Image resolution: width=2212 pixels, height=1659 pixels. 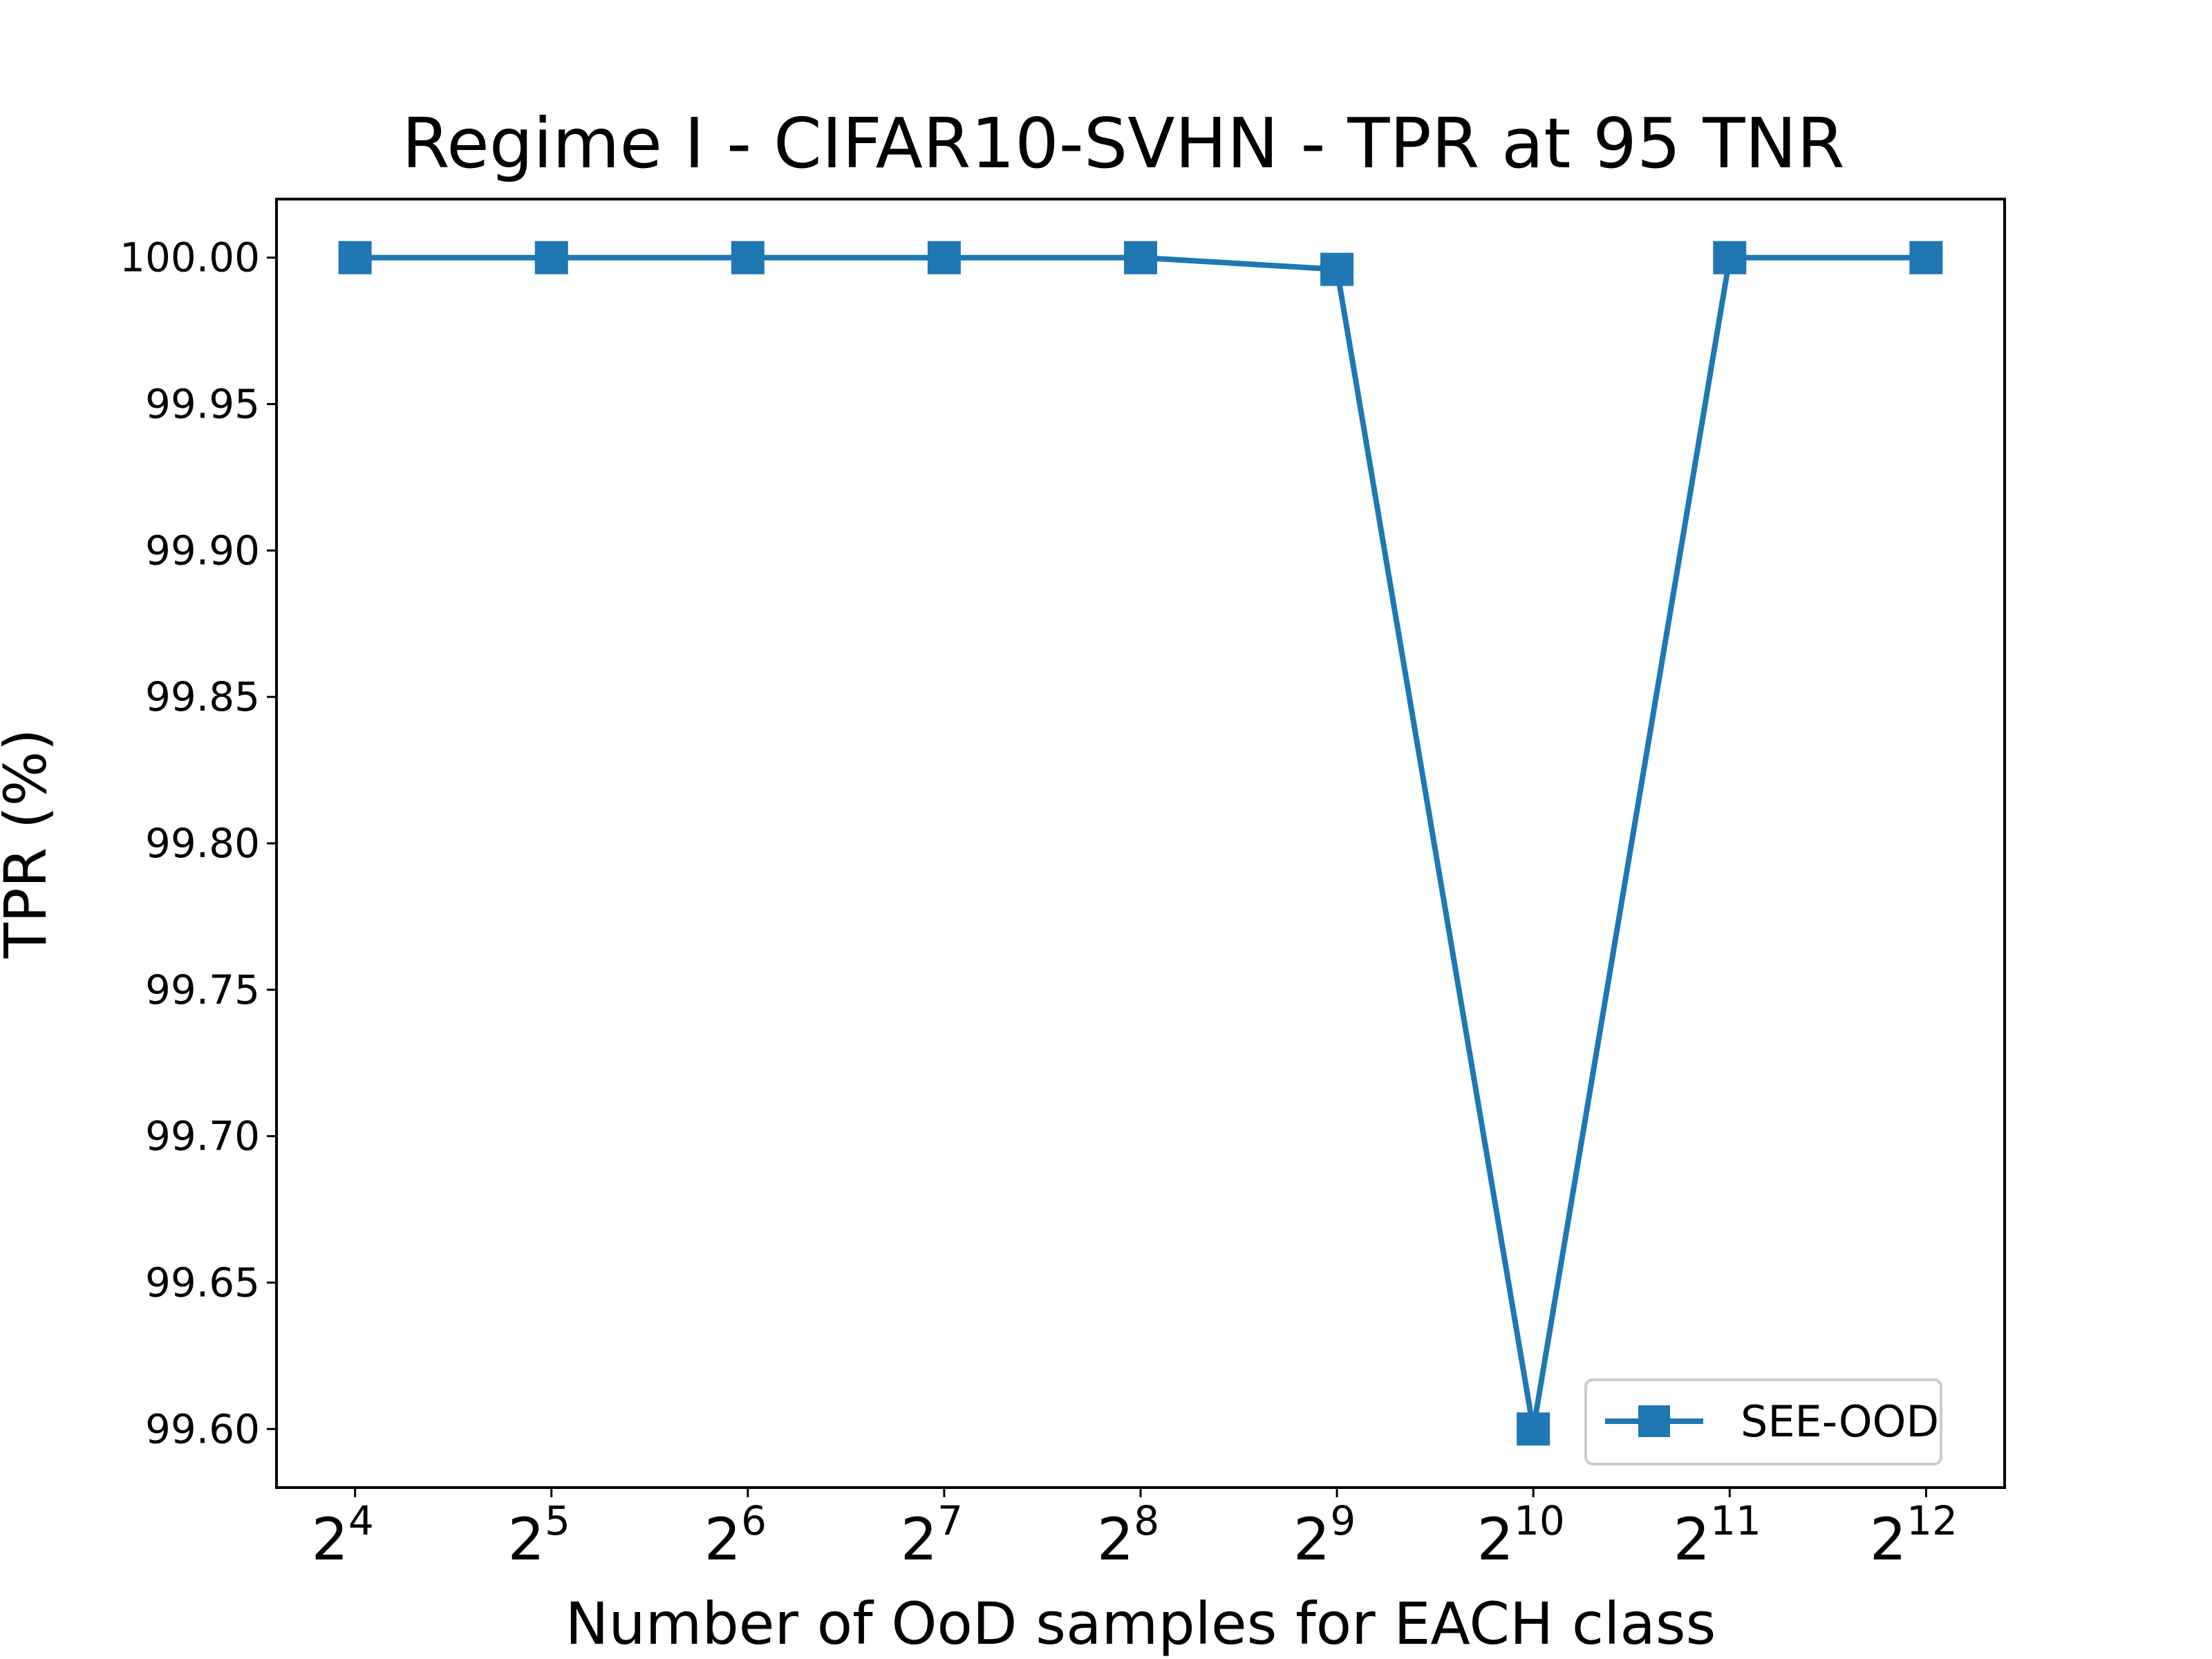 I want to click on y-tick-label: 99.85, so click(x=202, y=697).